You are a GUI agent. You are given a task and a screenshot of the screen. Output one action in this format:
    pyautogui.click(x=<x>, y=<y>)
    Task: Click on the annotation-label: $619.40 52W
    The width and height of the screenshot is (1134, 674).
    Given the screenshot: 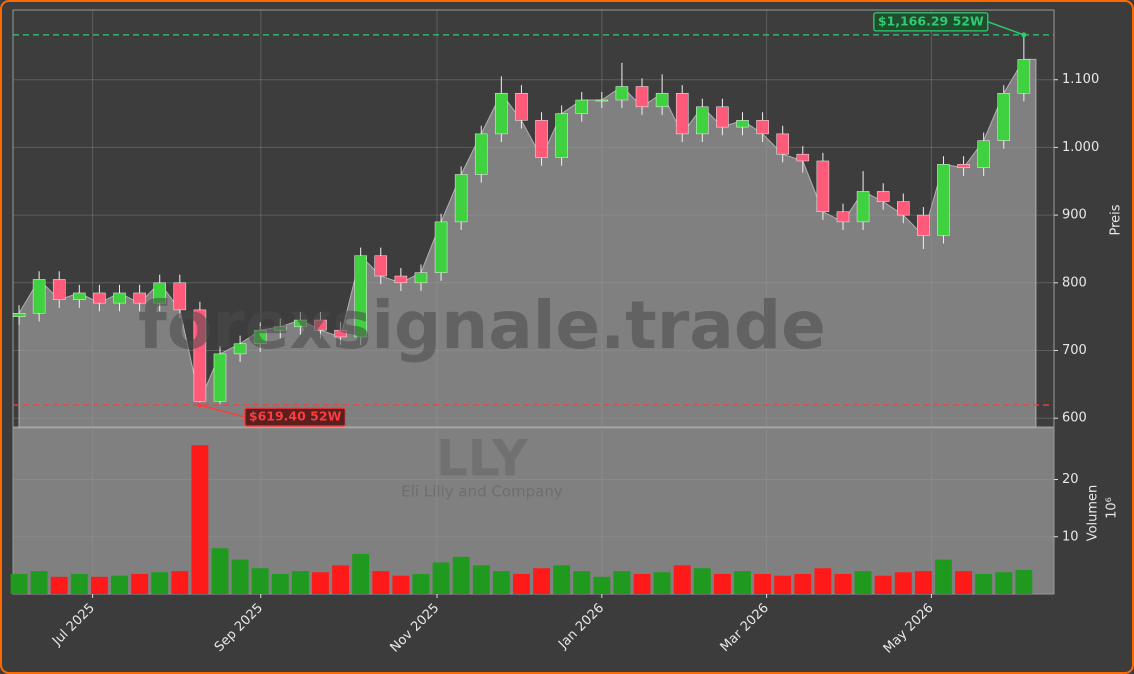 What is the action you would take?
    pyautogui.click(x=295, y=416)
    